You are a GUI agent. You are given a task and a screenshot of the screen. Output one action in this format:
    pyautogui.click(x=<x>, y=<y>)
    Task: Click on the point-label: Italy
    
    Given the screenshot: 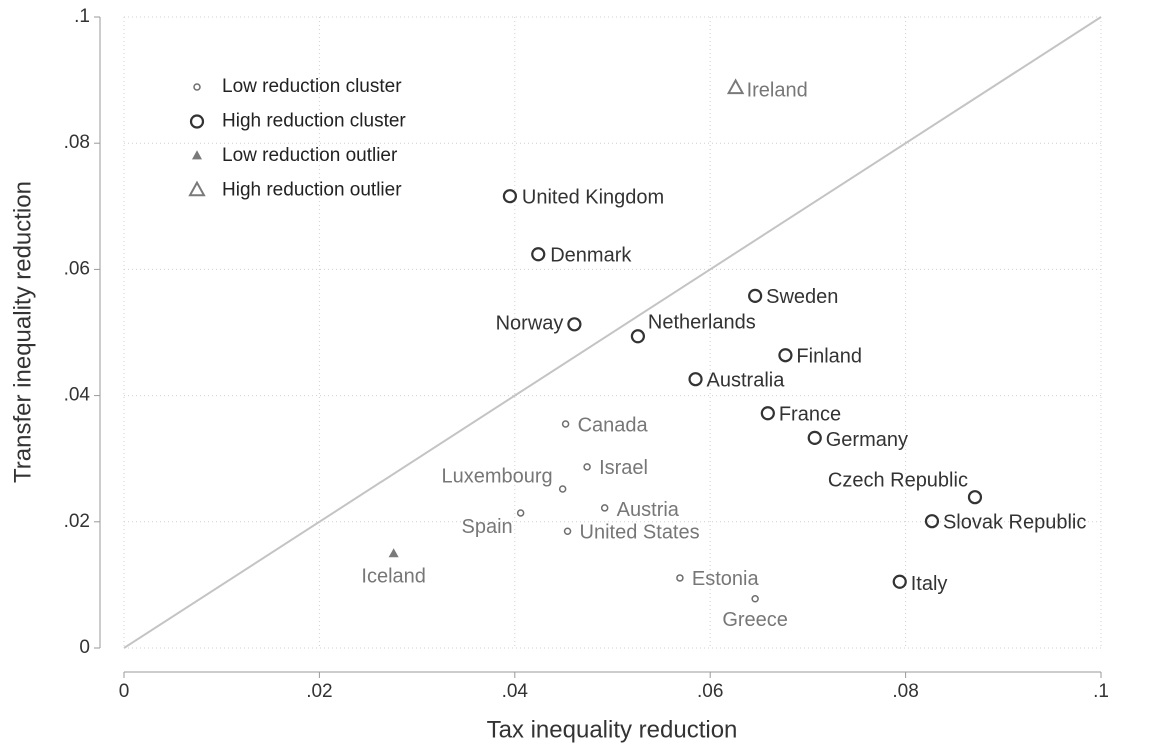 What is the action you would take?
    pyautogui.click(x=929, y=584)
    